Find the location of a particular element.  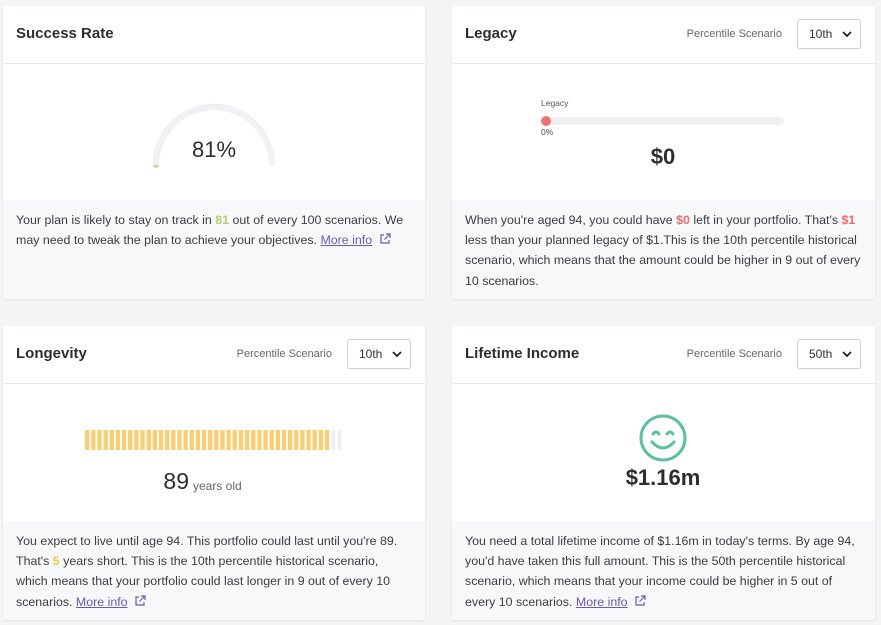

card-body: Legacy 0% $0 is located at coordinates (663, 132).